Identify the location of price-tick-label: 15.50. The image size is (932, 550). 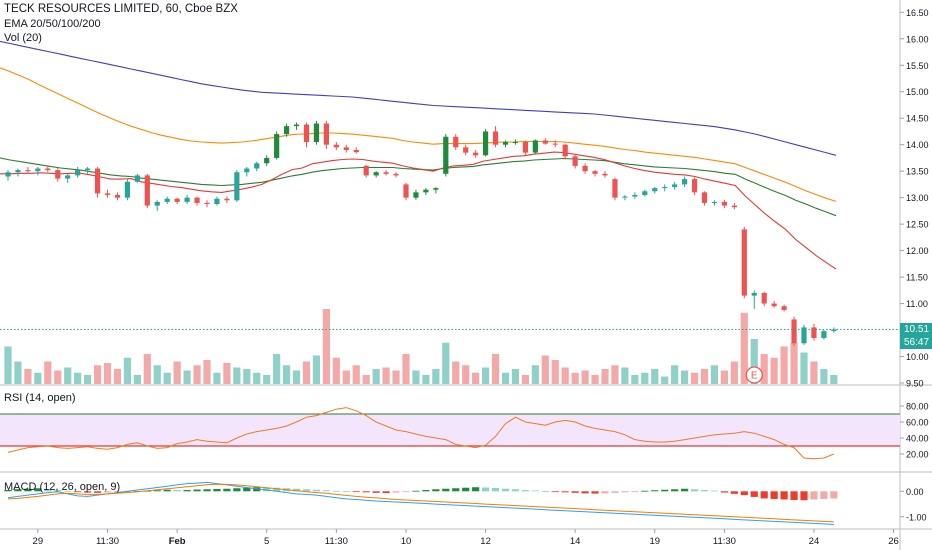
(917, 66).